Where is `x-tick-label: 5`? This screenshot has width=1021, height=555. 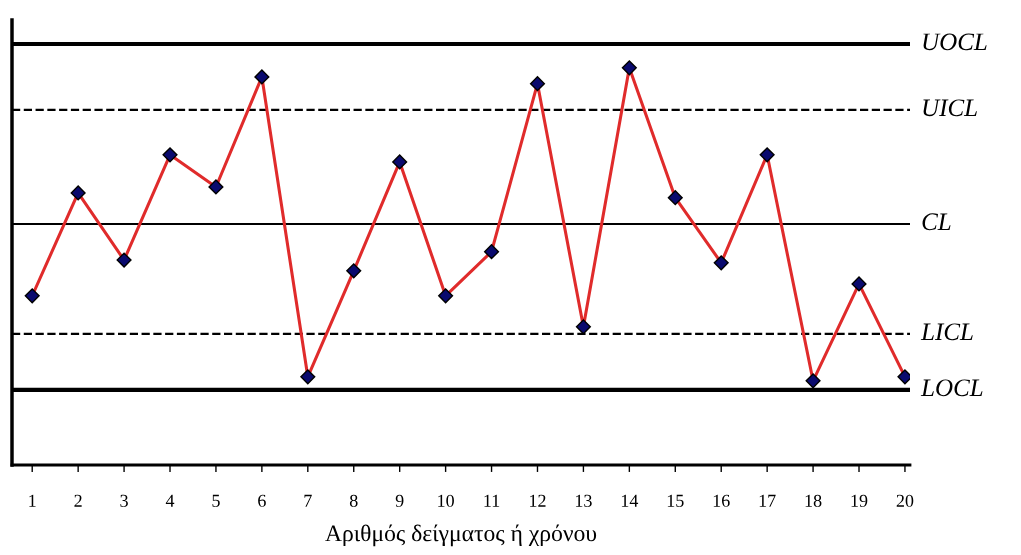 x-tick-label: 5 is located at coordinates (216, 500).